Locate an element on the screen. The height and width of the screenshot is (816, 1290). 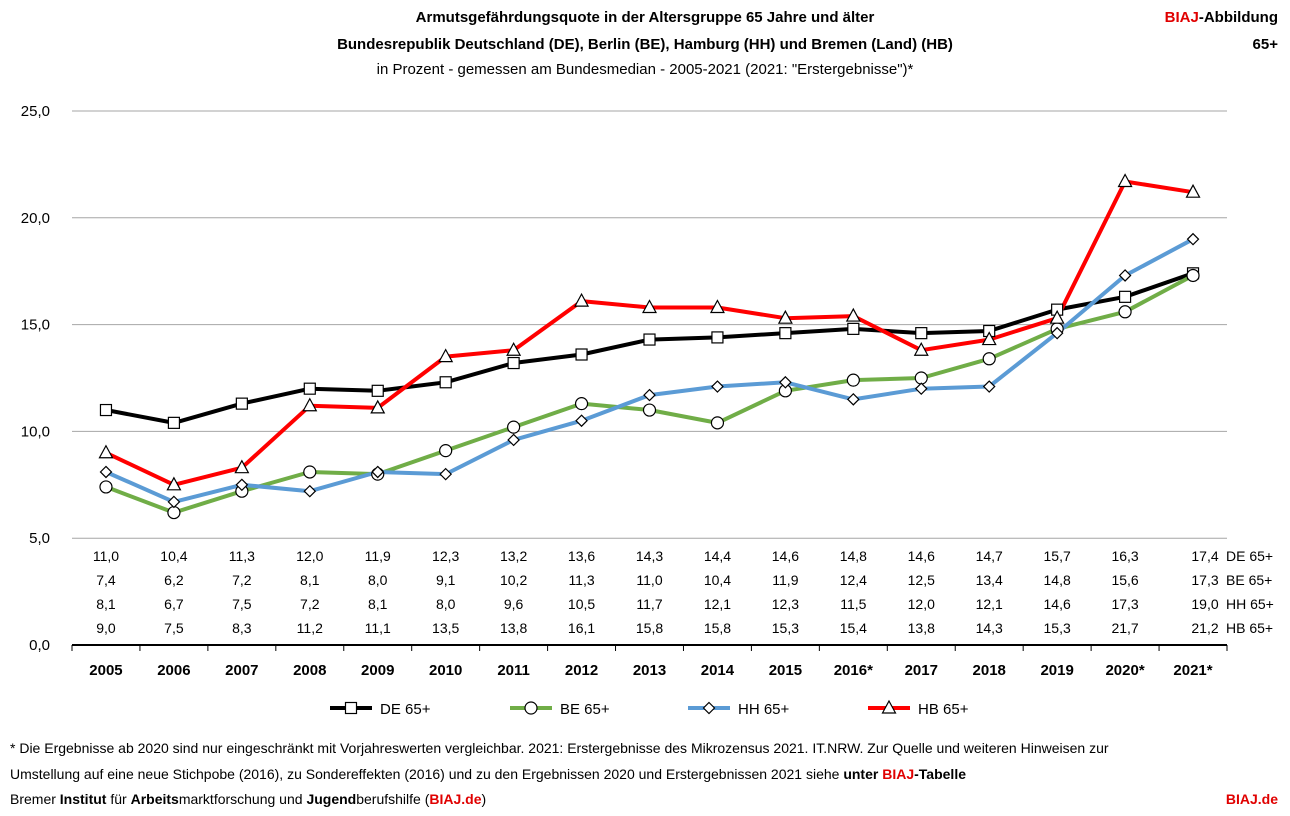
series-row-label: HB 65+ is located at coordinates (1249, 628).